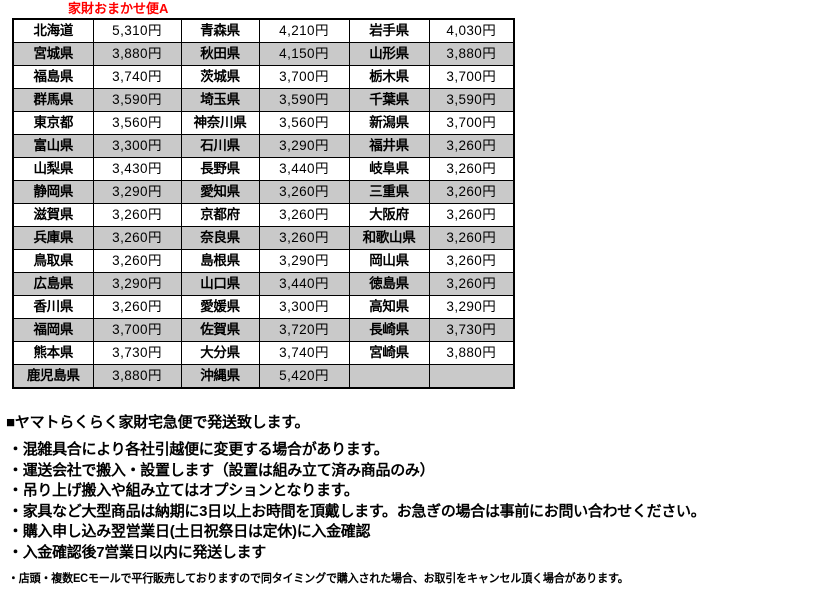 Image resolution: width=822 pixels, height=595 pixels. What do you see at coordinates (137, 100) in the screenshot?
I see `price-cell: 3,590円` at bounding box center [137, 100].